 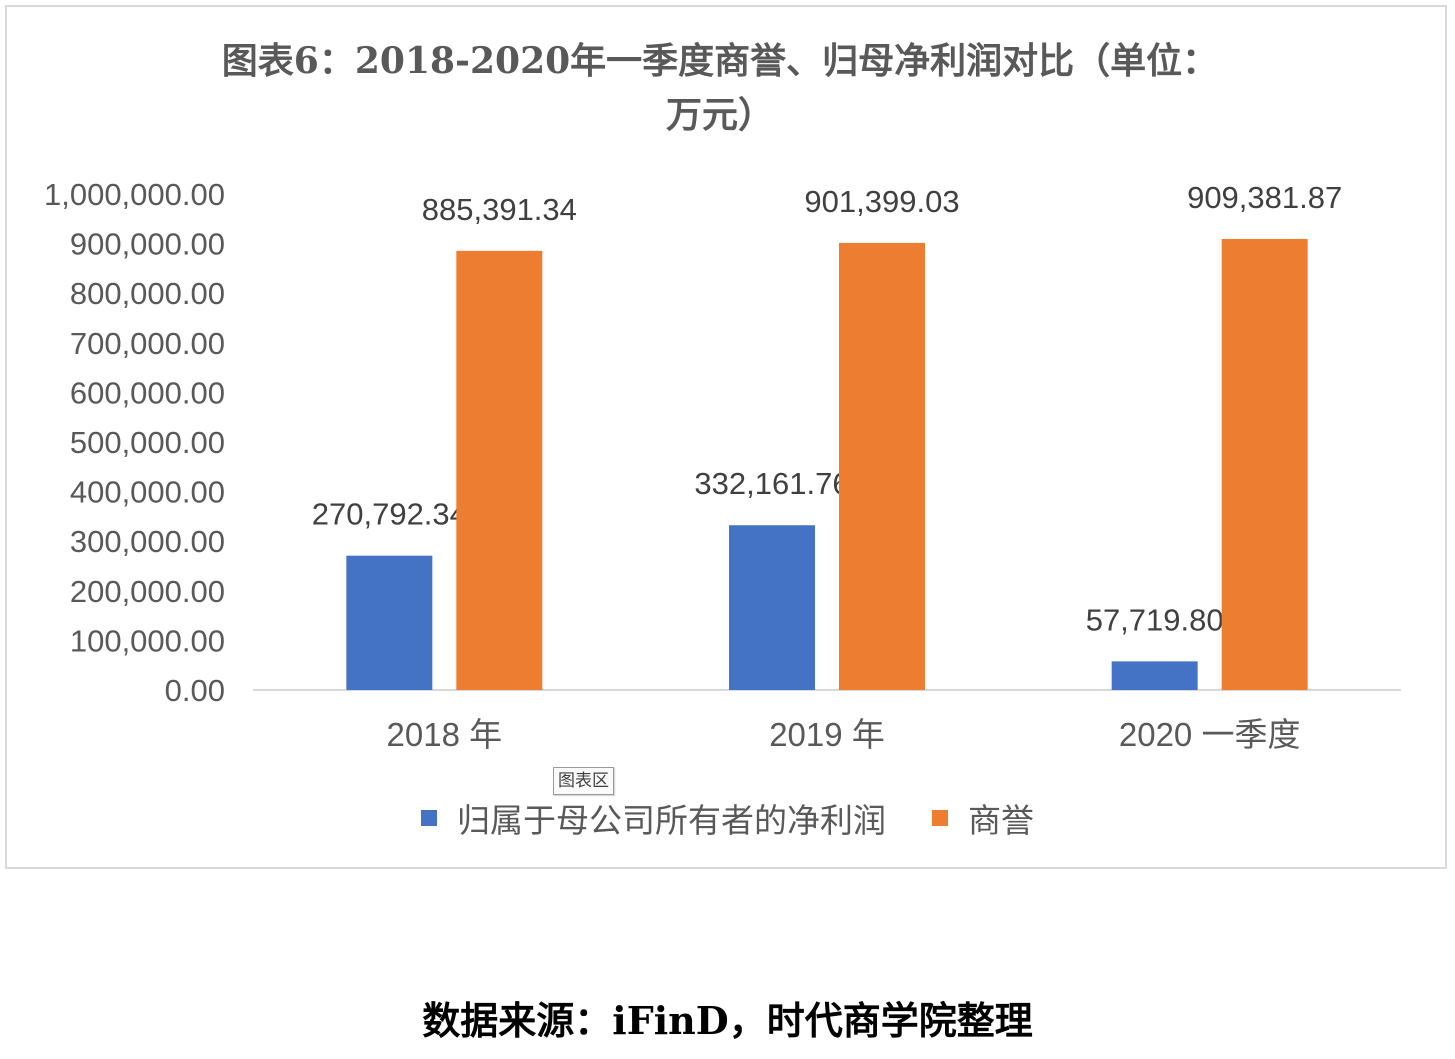 I want to click on legend-item-net-profit: 归属于母公司所有者的净利润, so click(x=653, y=818).